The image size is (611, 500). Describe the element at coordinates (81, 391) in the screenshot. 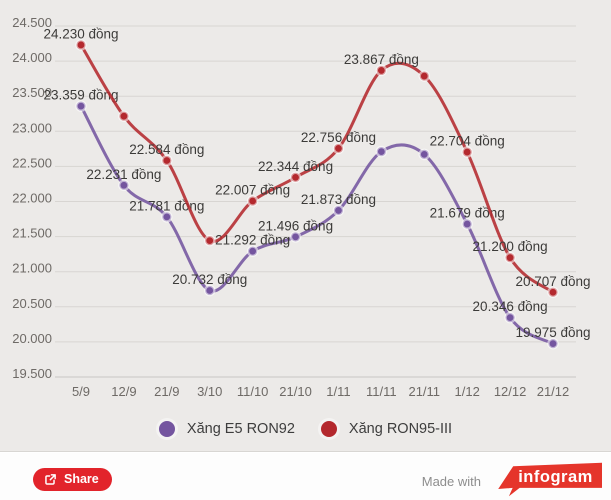

I see `x-axis-tick-label: 5/9` at that location.